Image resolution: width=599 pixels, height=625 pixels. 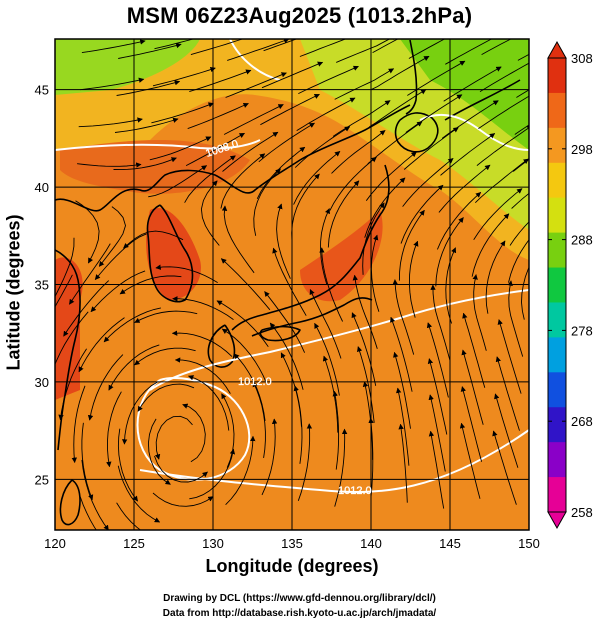 I want to click on field-hot-honshu, so click(x=341, y=256).